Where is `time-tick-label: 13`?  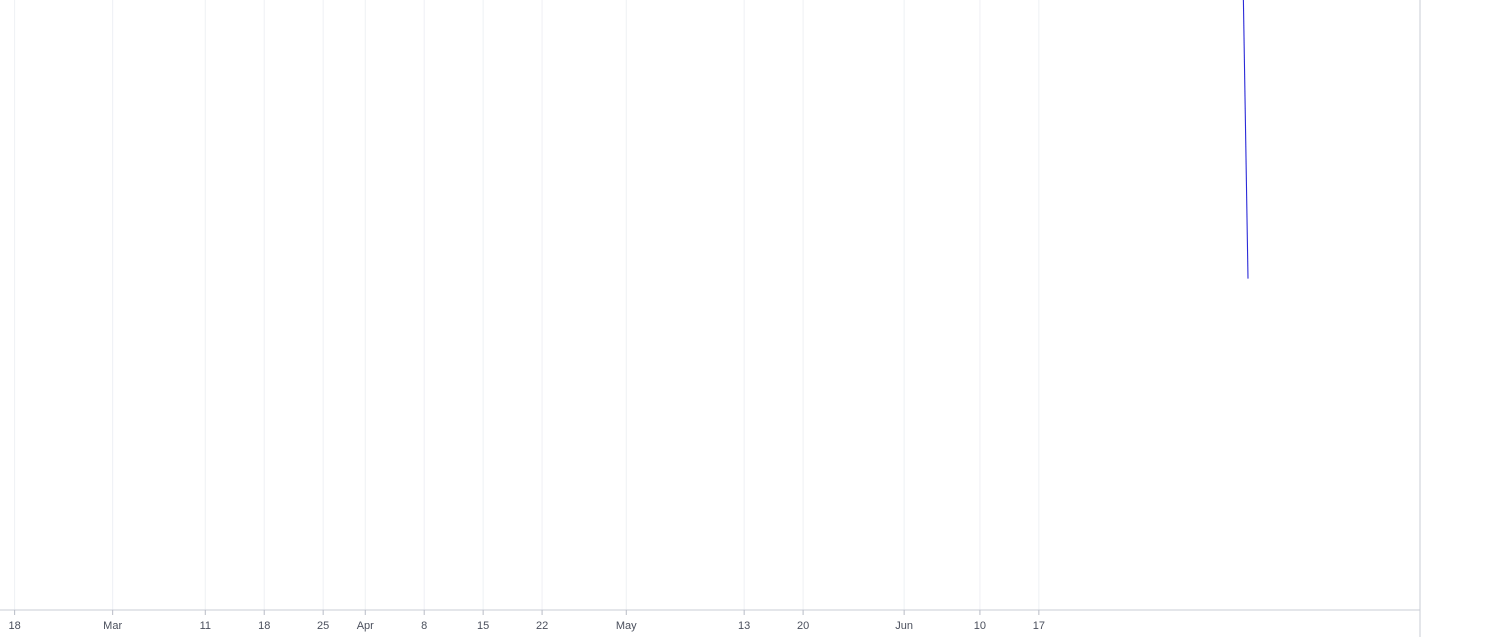
time-tick-label: 13 is located at coordinates (744, 626).